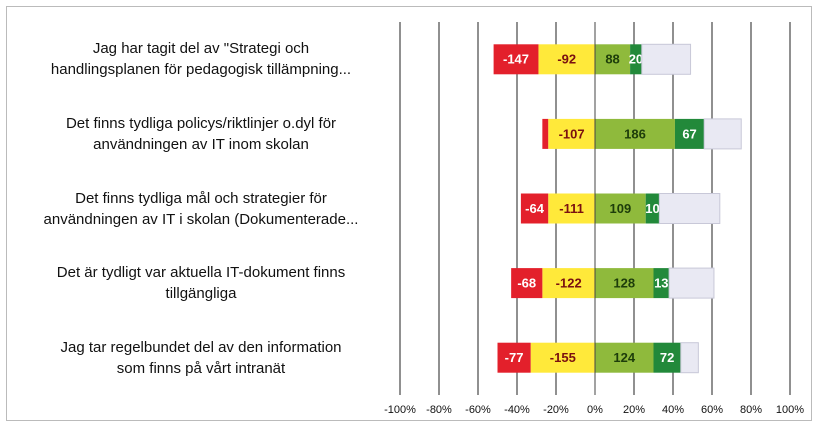  I want to click on segment-label: 124, so click(624, 357).